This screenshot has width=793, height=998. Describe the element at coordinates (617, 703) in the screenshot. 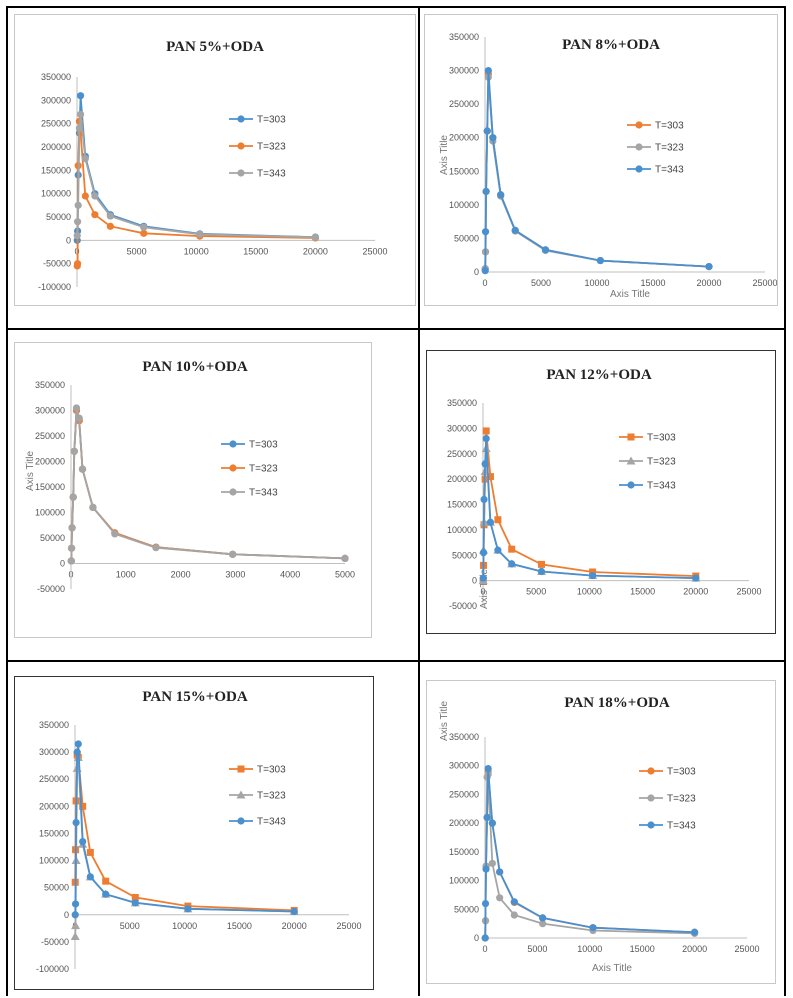

I see `chart-title: PAN 18%+ODA` at that location.